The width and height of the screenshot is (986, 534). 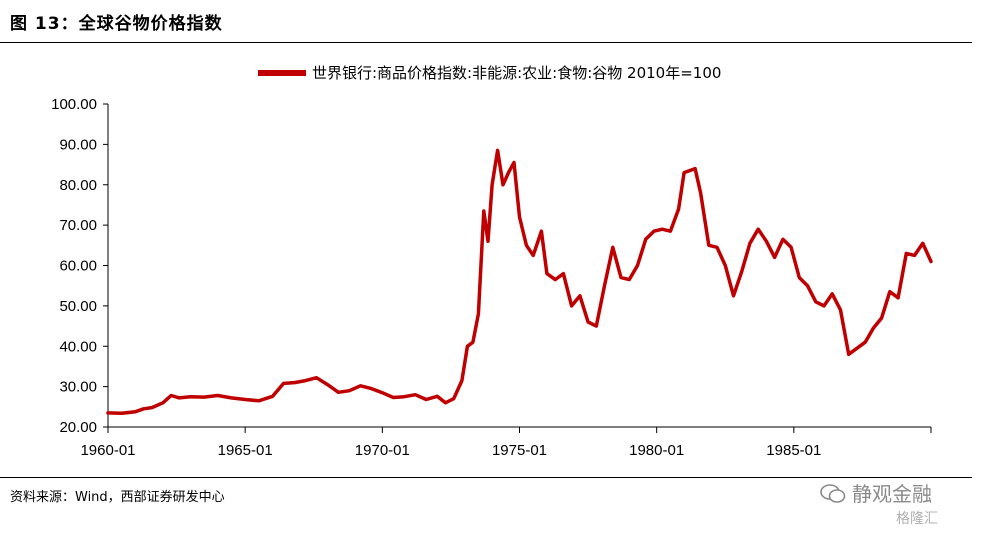 I want to click on watermark-text: 静观金融, so click(x=892, y=494).